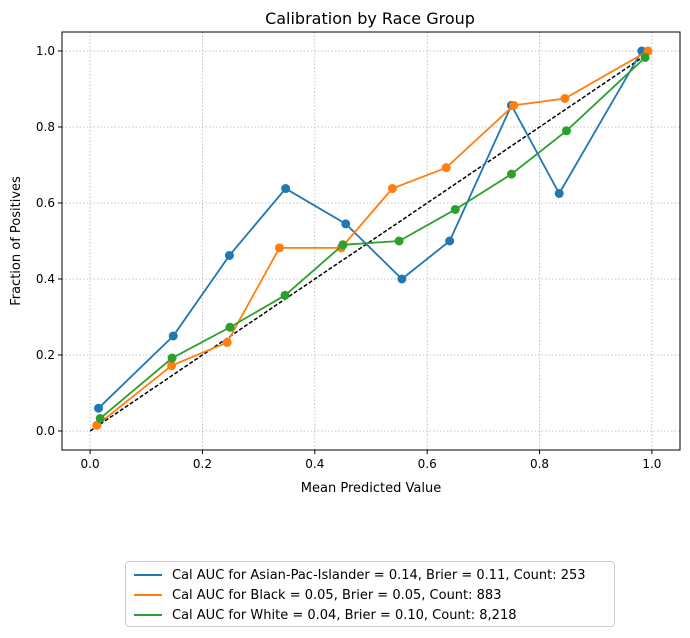 This screenshot has height=638, width=690. What do you see at coordinates (45, 355) in the screenshot?
I see `y-tick-label: 0.2` at bounding box center [45, 355].